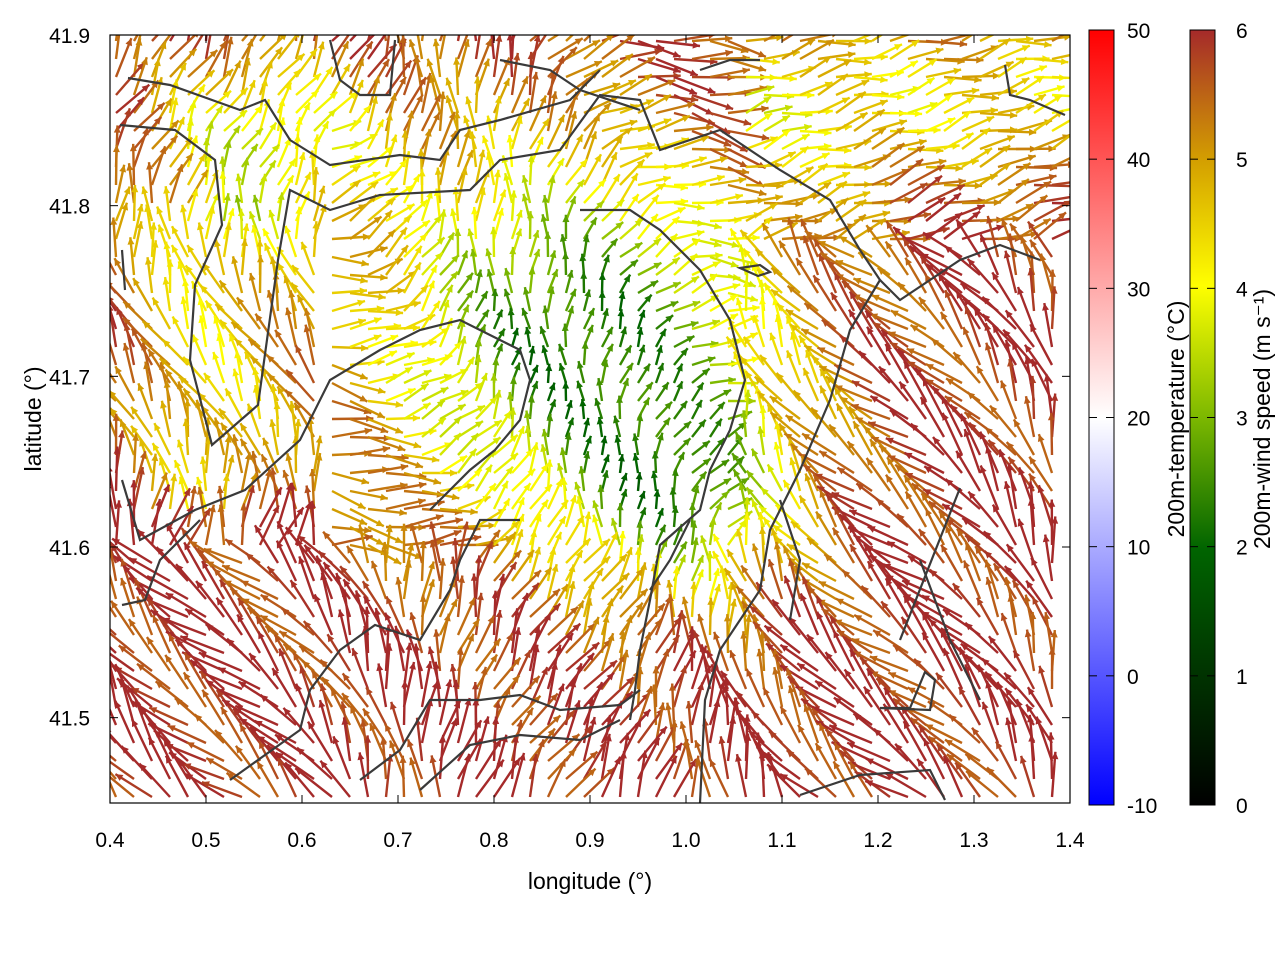 This screenshot has height=960, width=1280. Describe the element at coordinates (1242, 160) in the screenshot. I see `colorbar-tick-label: 5` at that location.